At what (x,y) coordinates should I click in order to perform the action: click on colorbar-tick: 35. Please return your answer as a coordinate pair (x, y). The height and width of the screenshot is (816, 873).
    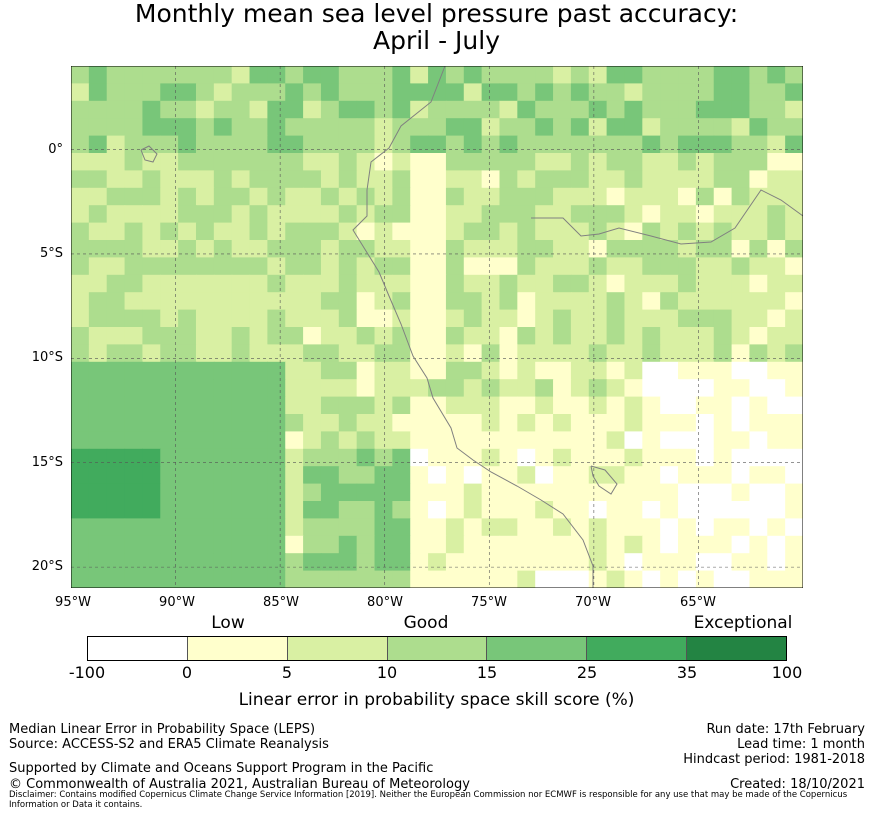
    Looking at the image, I should click on (687, 672).